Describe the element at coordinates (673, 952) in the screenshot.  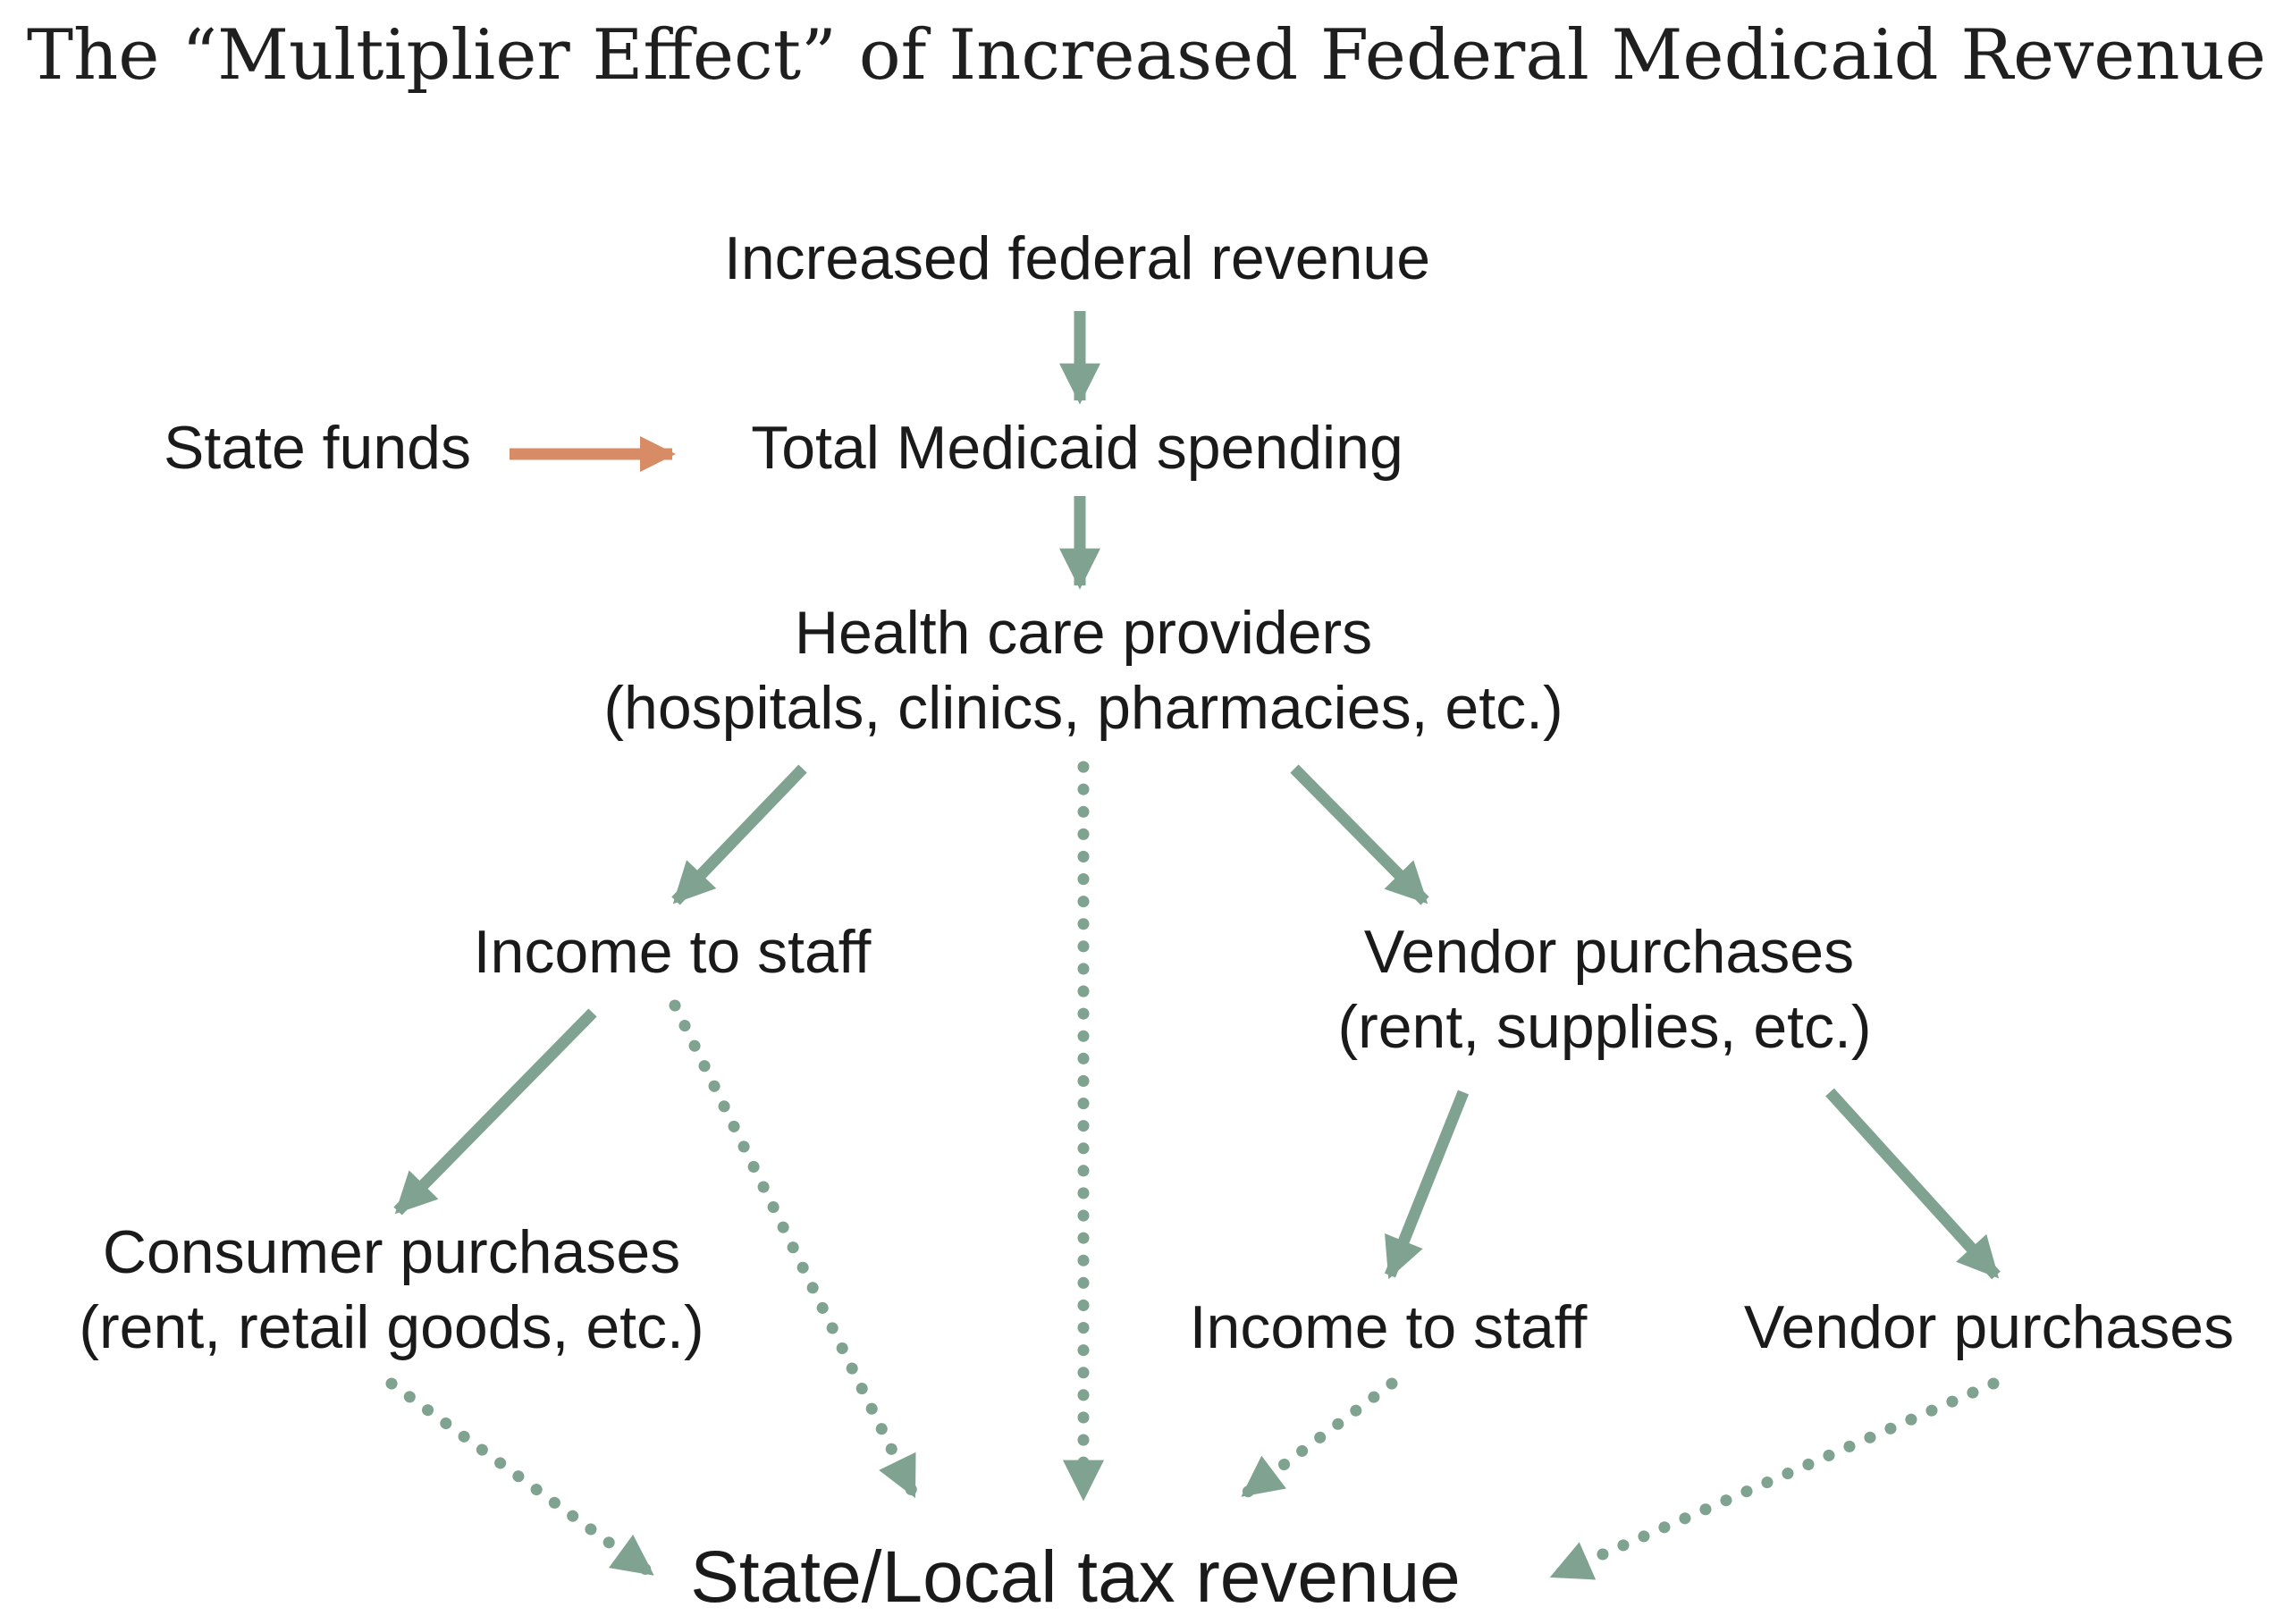
I see `node-income-staff: Income to staff` at that location.